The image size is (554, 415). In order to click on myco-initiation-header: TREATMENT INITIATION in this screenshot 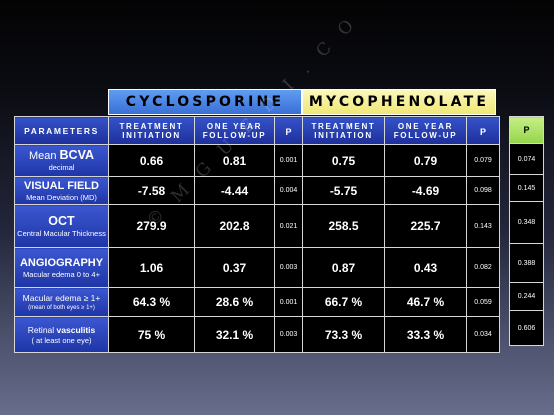, I will do `click(343, 130)`.